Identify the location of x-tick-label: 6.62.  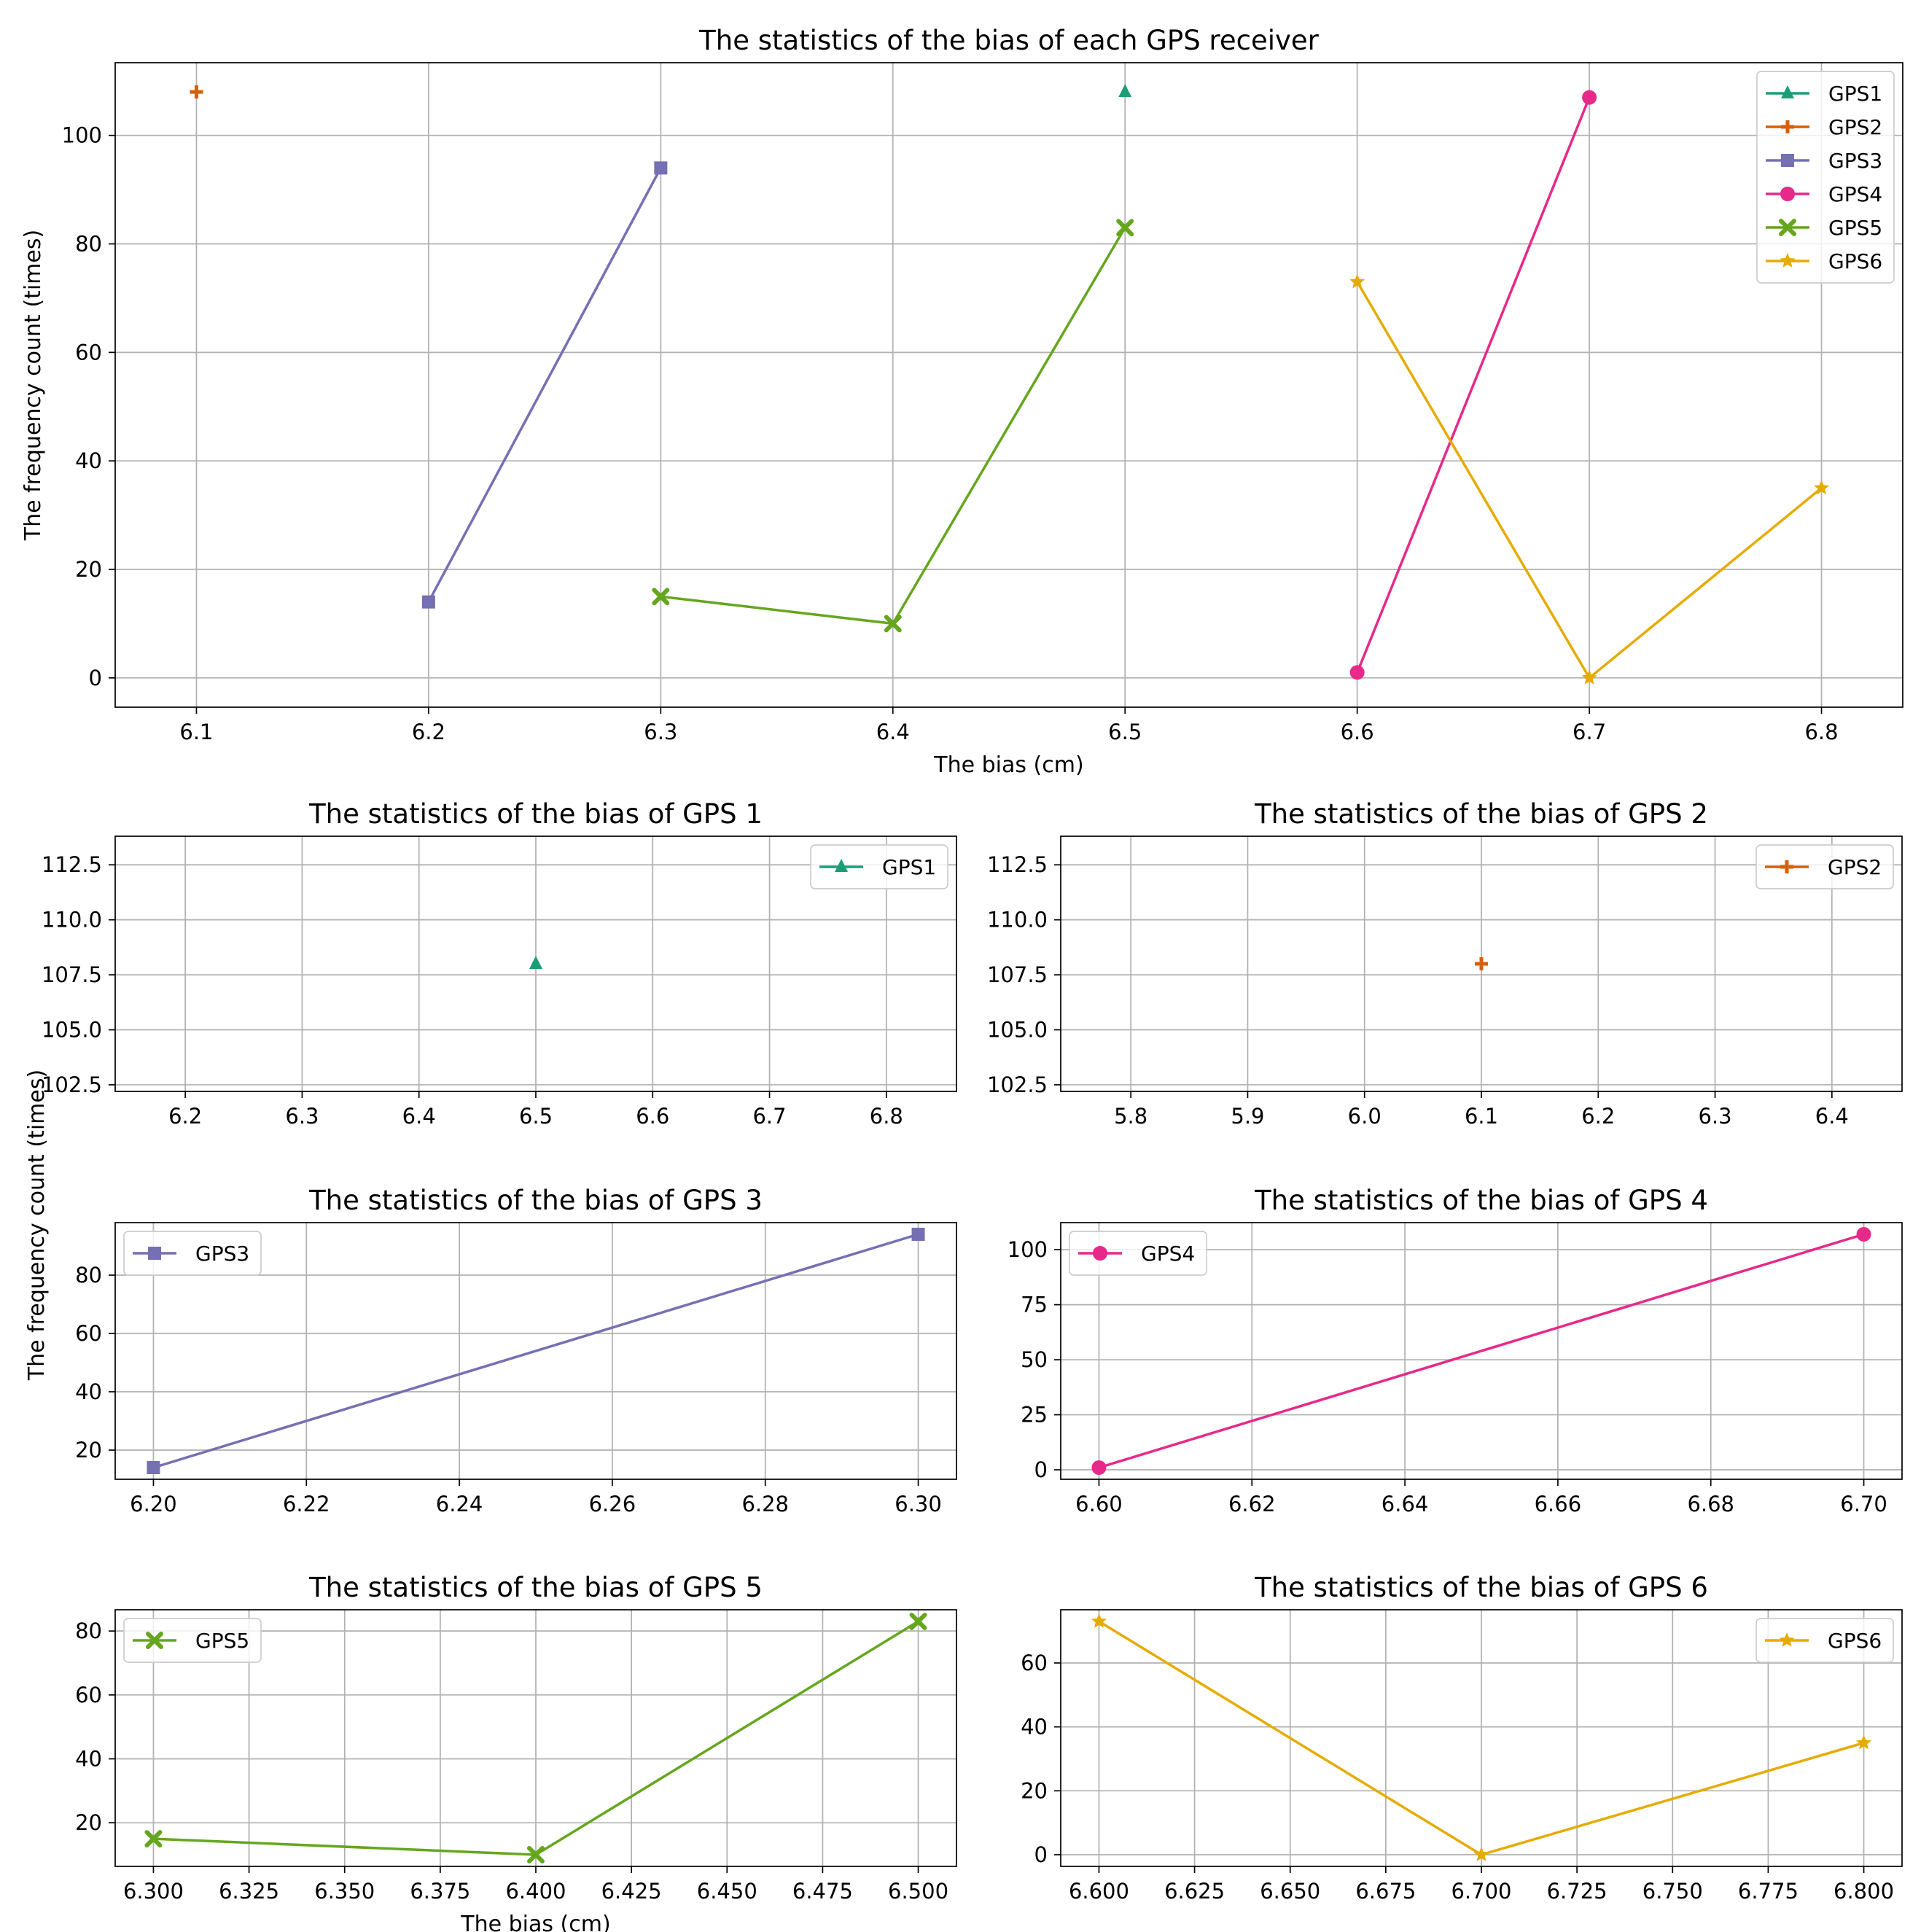
(1252, 1504).